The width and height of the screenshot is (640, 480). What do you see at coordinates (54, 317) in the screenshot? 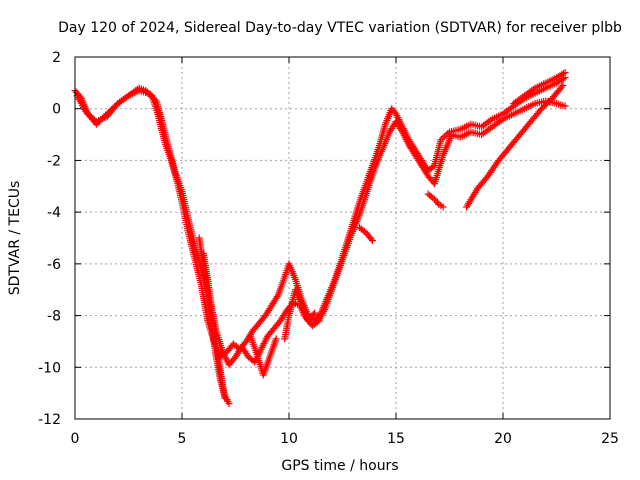
I see `y-tick-label: -8` at bounding box center [54, 317].